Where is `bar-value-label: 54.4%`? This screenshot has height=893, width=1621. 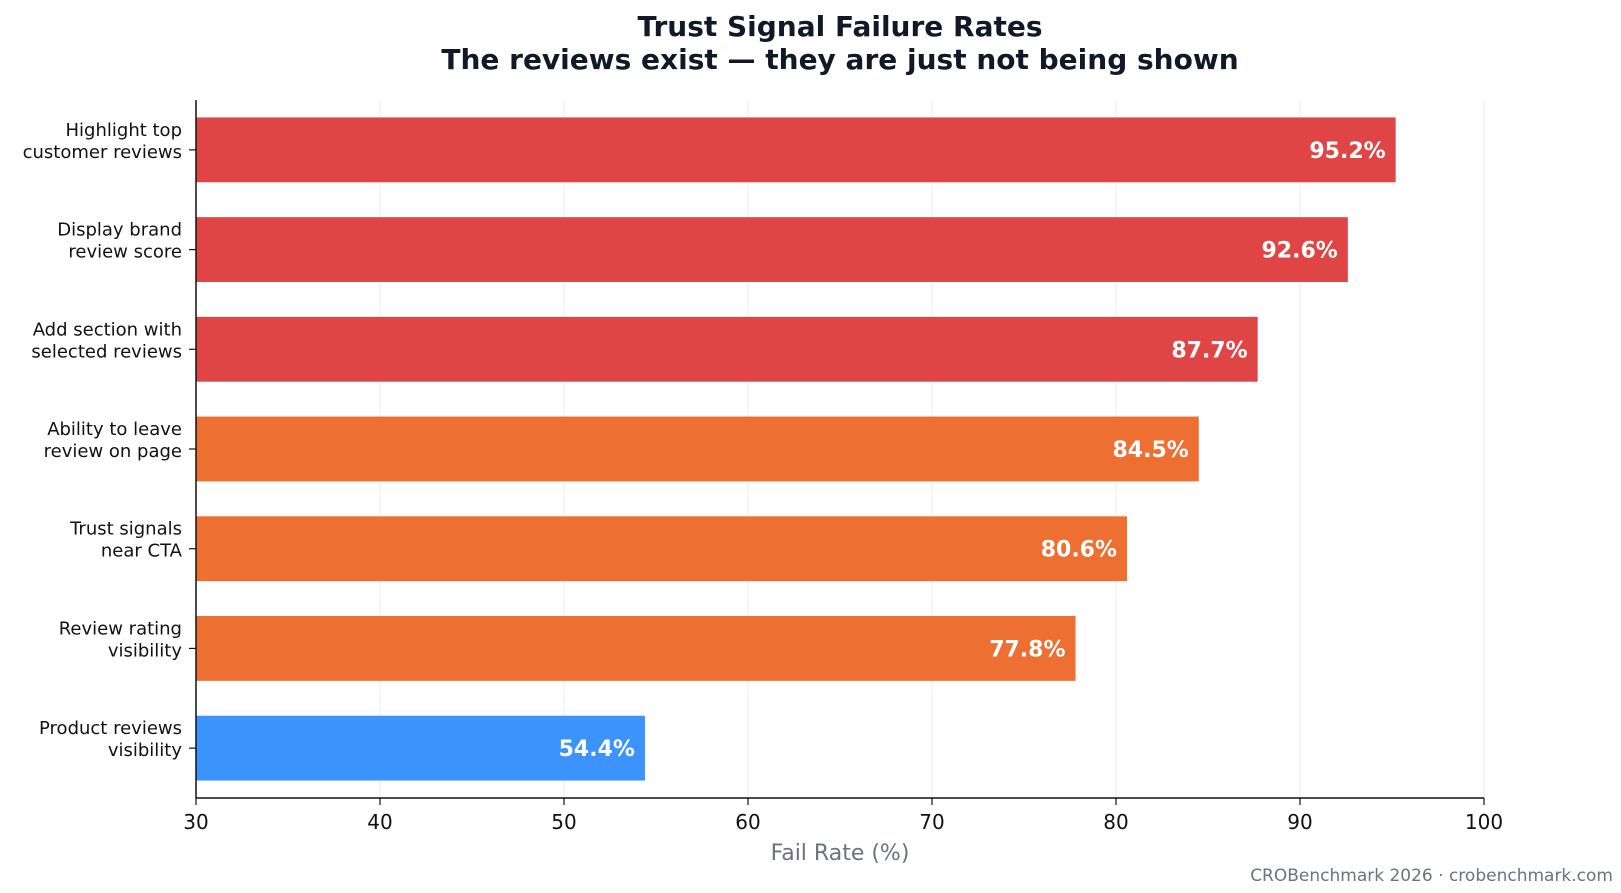 bar-value-label: 54.4% is located at coordinates (597, 749).